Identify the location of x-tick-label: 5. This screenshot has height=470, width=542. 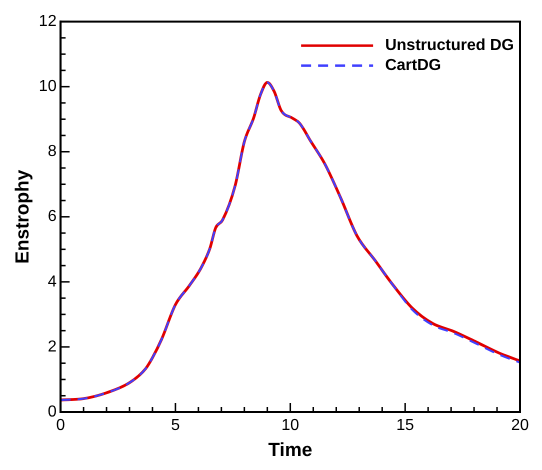
(175, 425).